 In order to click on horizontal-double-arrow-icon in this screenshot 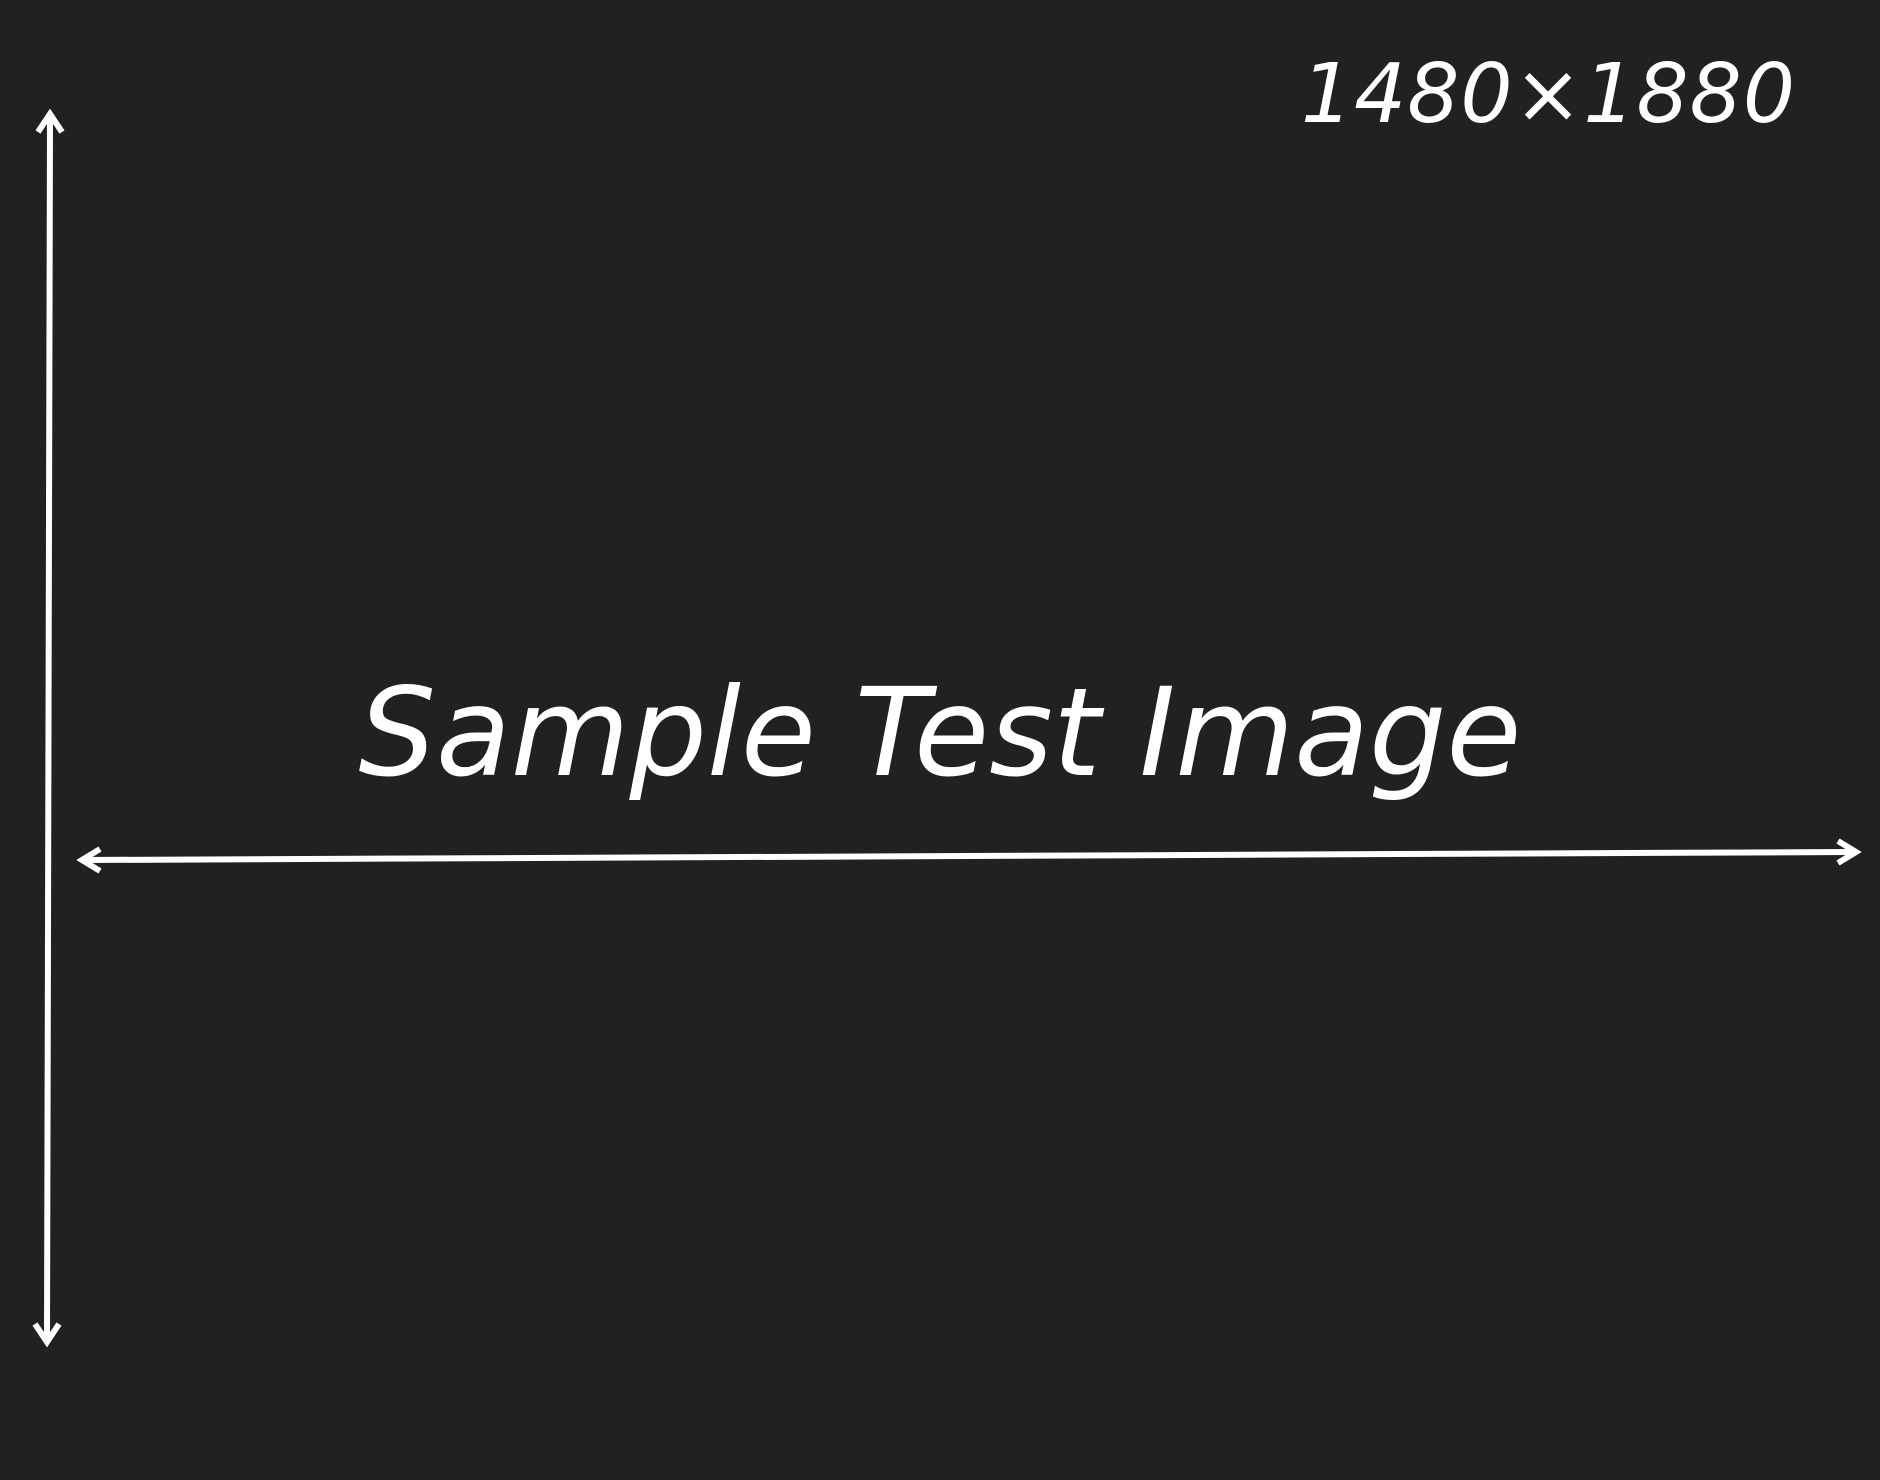, I will do `click(969, 856)`.